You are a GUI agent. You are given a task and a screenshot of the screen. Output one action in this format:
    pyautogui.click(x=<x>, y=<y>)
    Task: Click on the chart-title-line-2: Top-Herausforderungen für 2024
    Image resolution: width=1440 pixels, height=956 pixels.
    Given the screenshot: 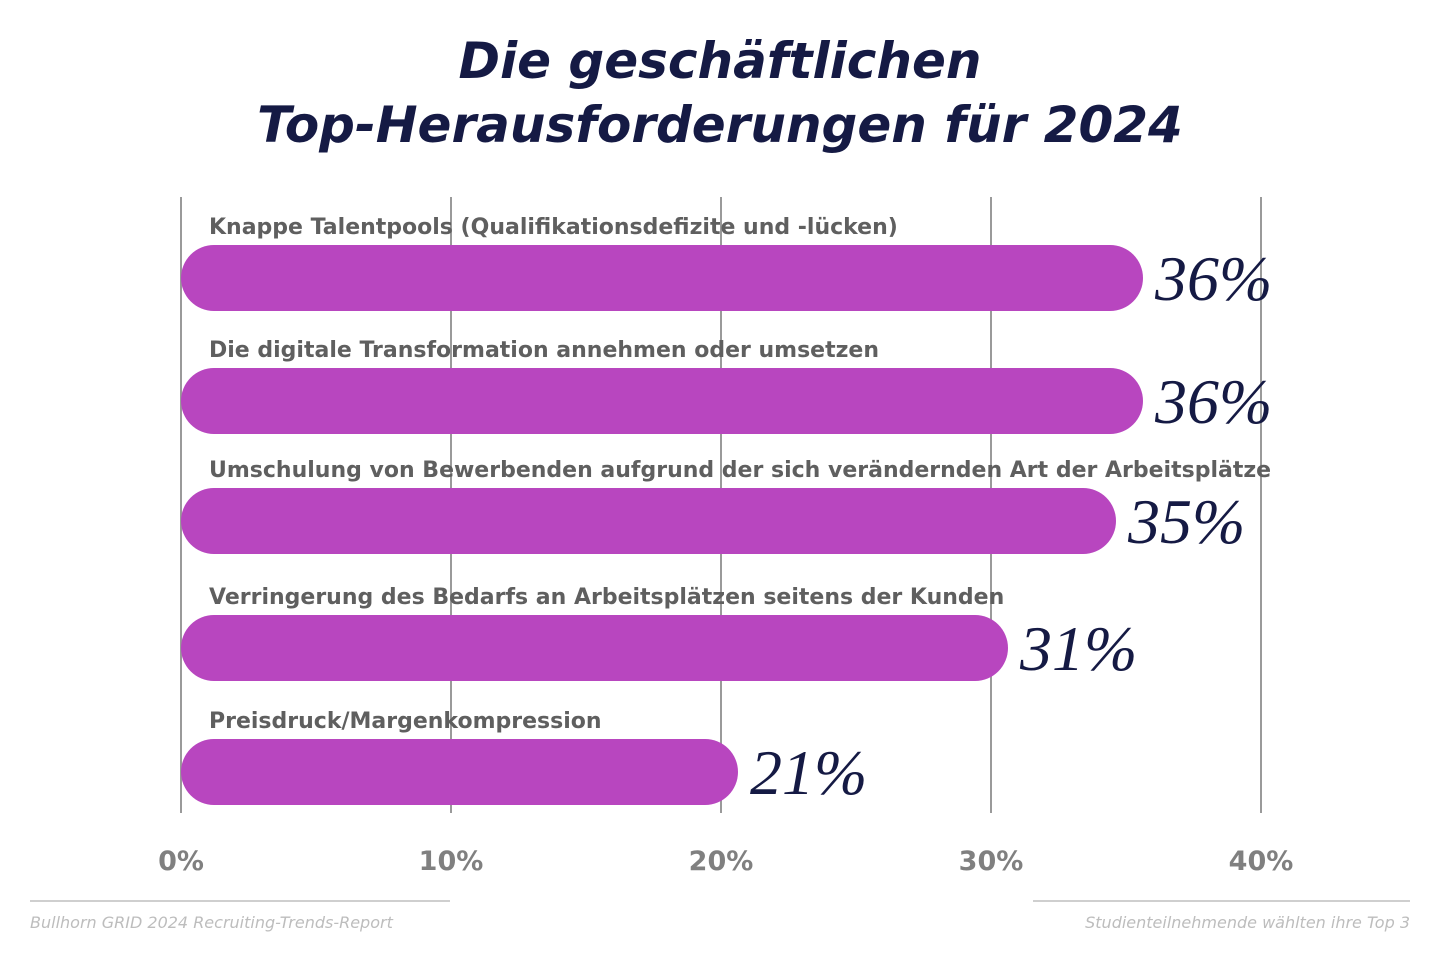 What is the action you would take?
    pyautogui.click(x=720, y=125)
    